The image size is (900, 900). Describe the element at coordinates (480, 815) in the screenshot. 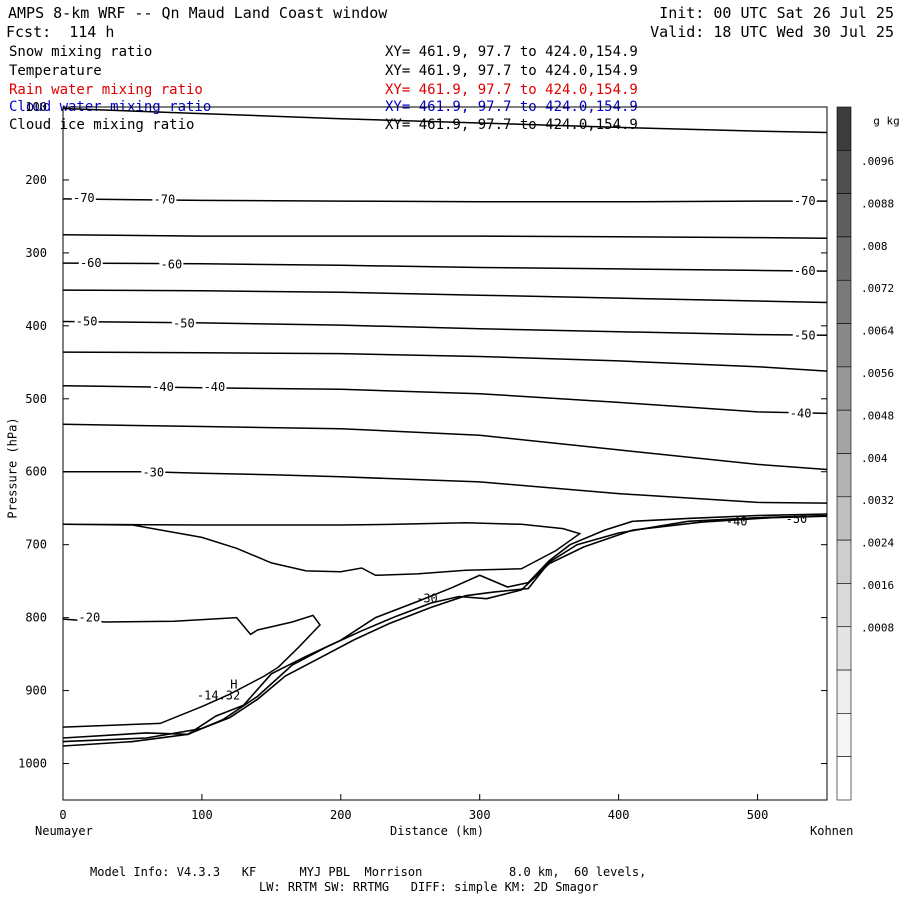

I see `x-tick-label: 300` at that location.